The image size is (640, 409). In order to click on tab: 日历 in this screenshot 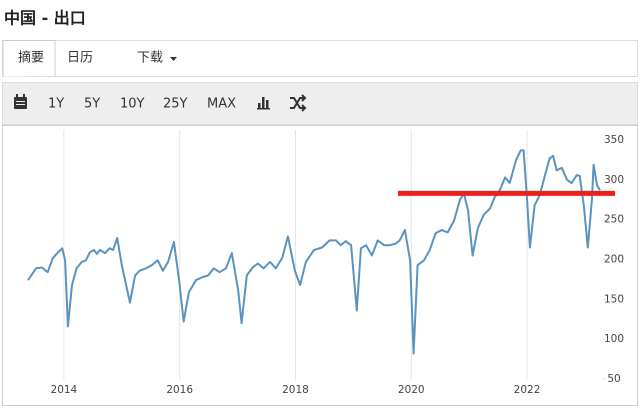, I will do `click(80, 58)`.